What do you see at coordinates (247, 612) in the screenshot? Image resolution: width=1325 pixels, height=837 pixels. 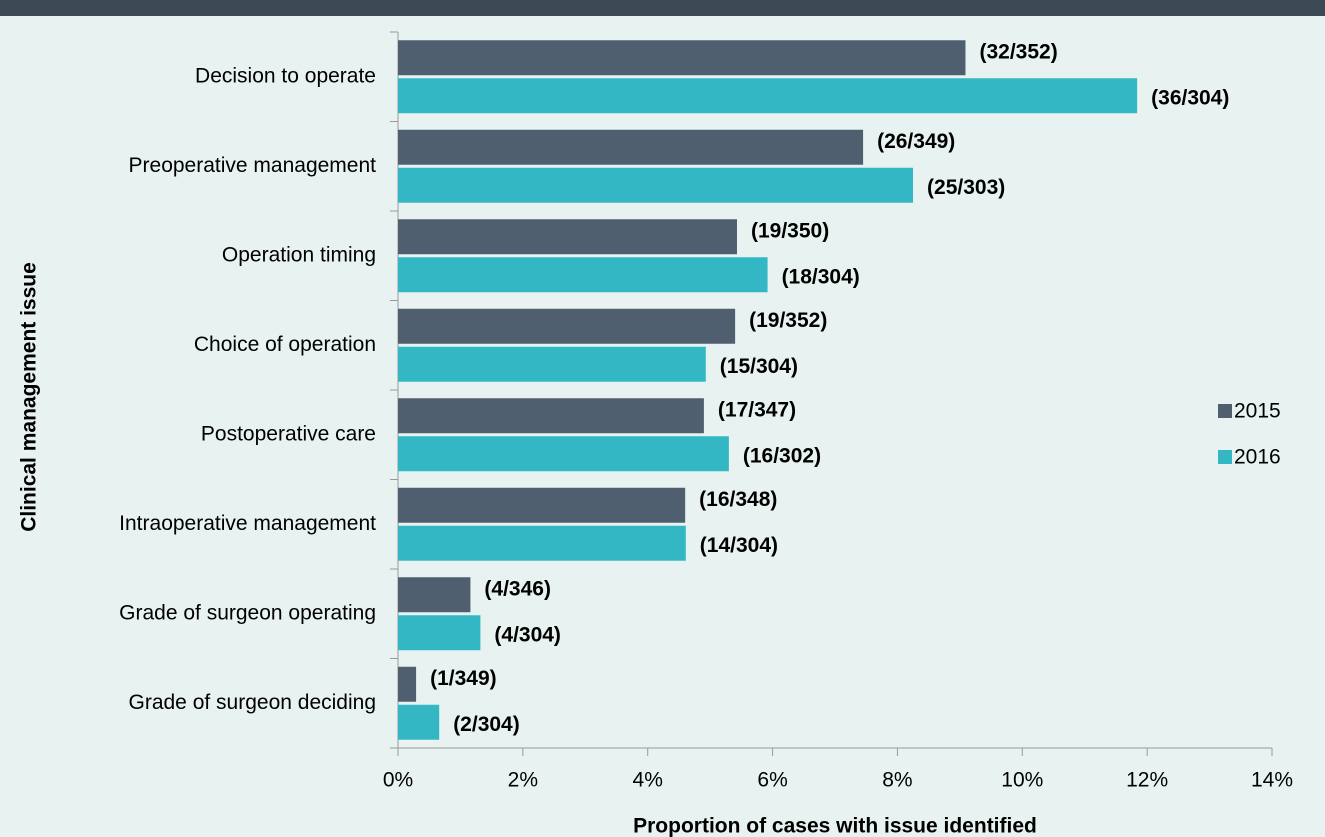 I see `y-tick-label: Grade of surgeon operating` at bounding box center [247, 612].